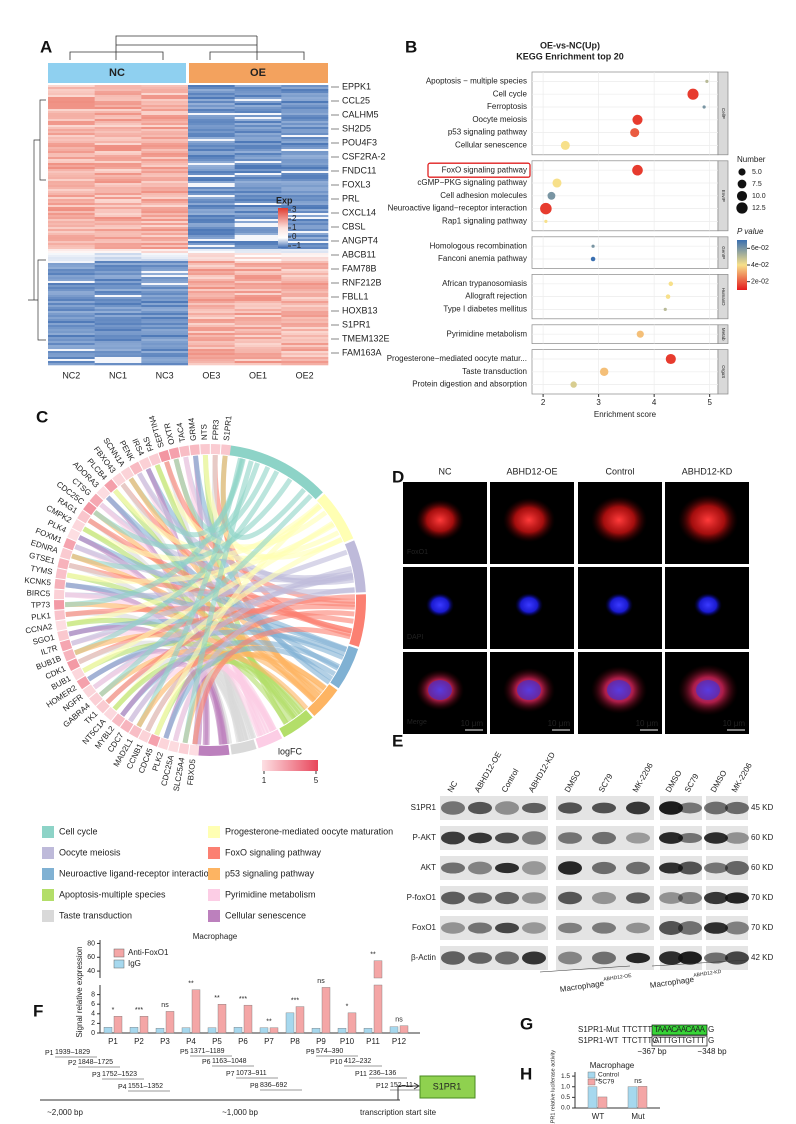  Describe the element at coordinates (70, 544) in the screenshot. I see `gene-arc` at that location.